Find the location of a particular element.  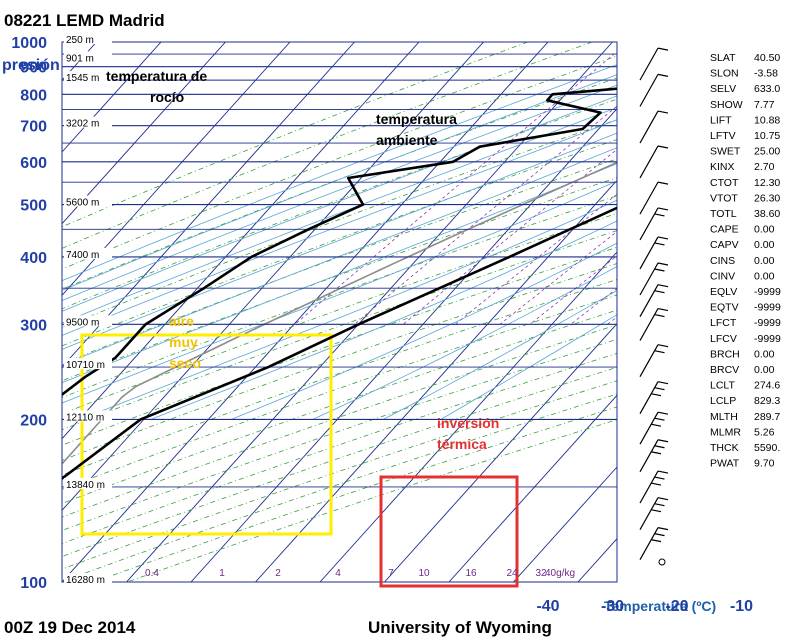

index-value: 5590. is located at coordinates (767, 448).